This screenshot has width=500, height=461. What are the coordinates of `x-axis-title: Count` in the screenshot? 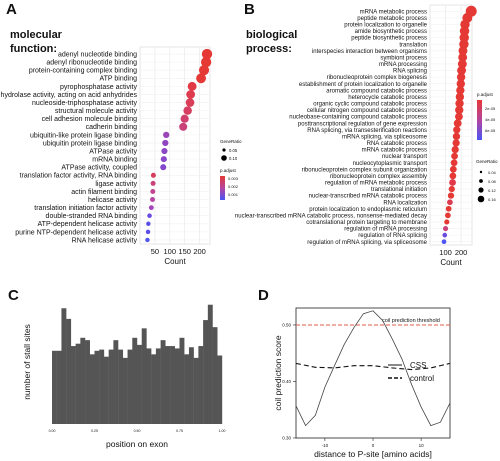 It's located at (451, 262).